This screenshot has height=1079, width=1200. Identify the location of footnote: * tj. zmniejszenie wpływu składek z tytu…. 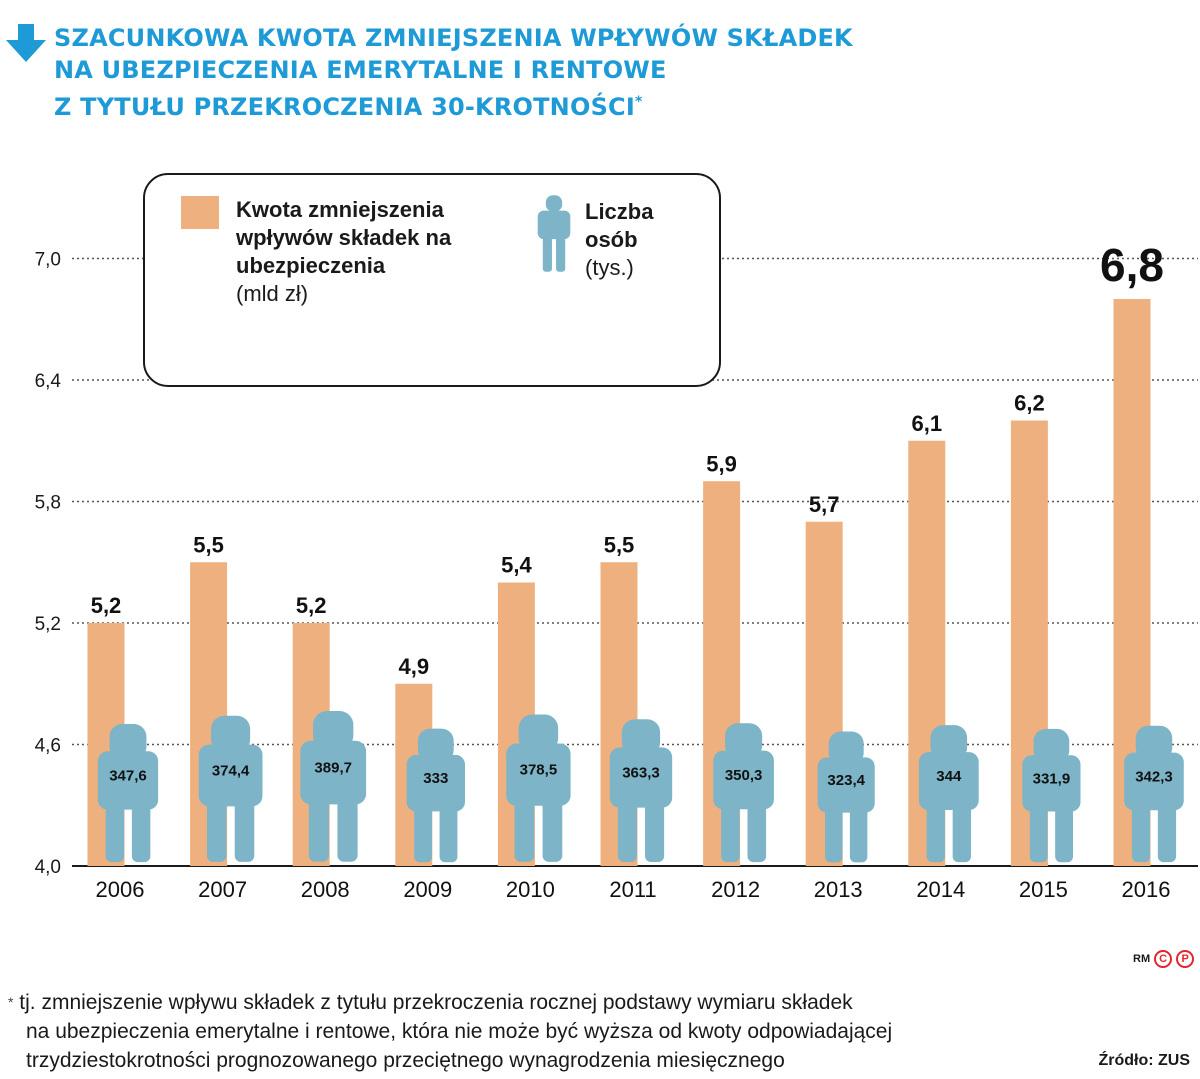
(573, 1031).